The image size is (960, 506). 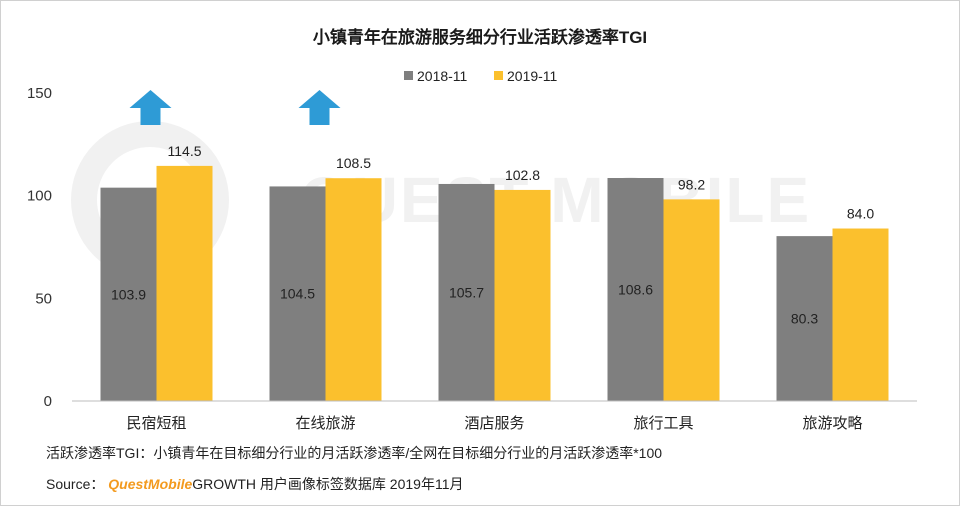 I want to click on y-axis: 0 50 100 150, so click(x=39, y=247).